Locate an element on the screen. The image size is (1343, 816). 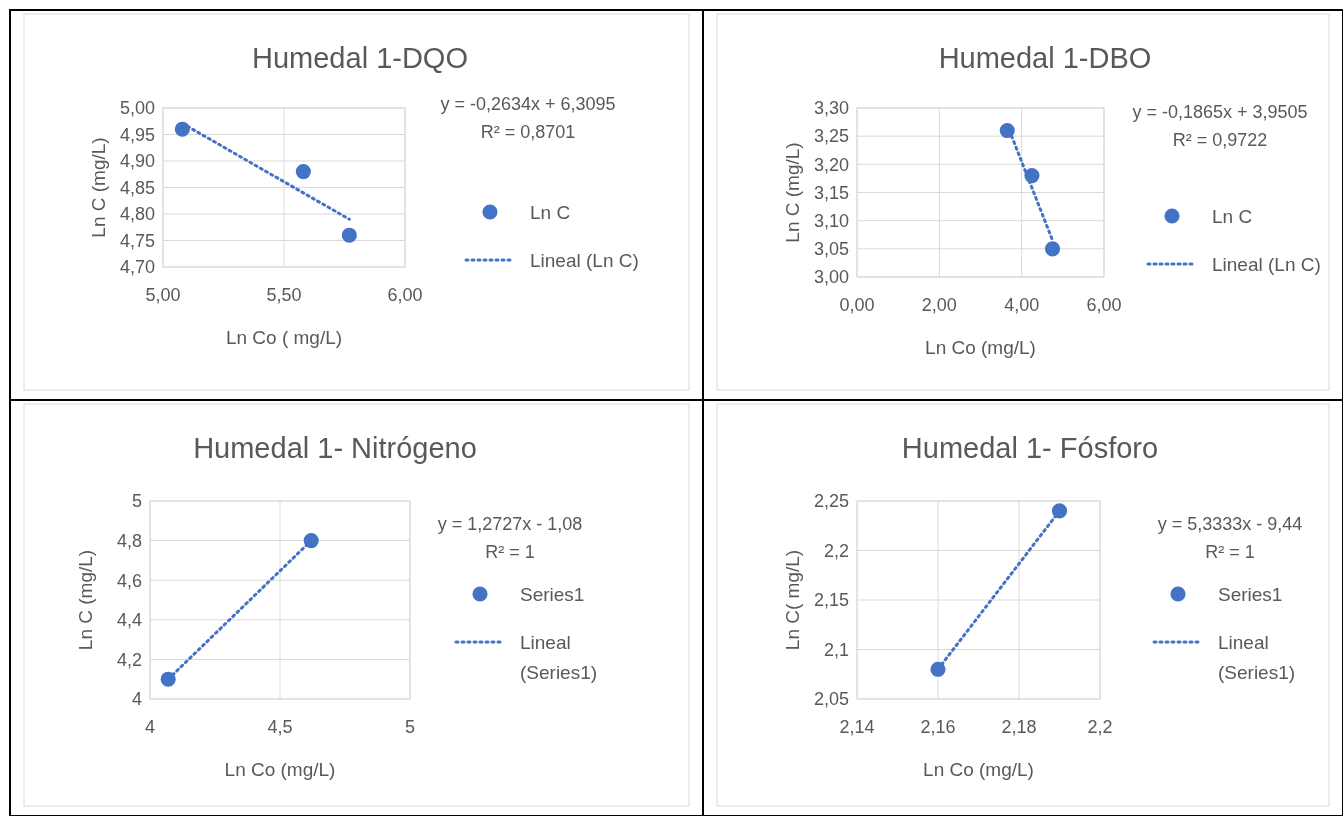
x-tick-label: 2,00 is located at coordinates (939, 305).